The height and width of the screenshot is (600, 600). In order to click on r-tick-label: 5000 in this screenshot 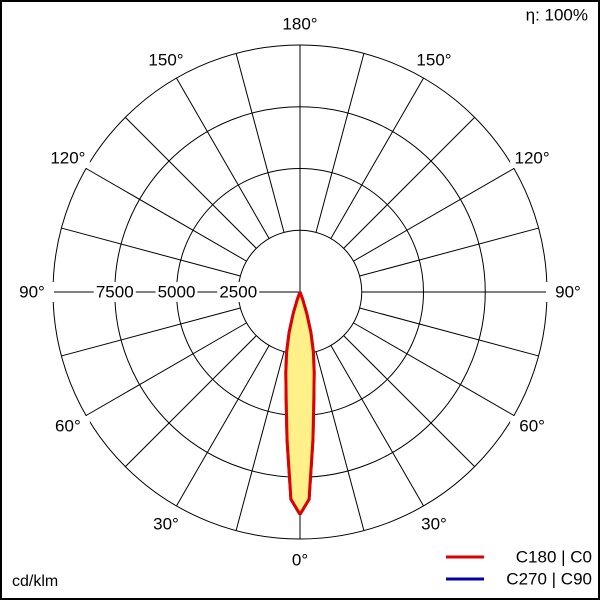, I will do `click(177, 291)`.